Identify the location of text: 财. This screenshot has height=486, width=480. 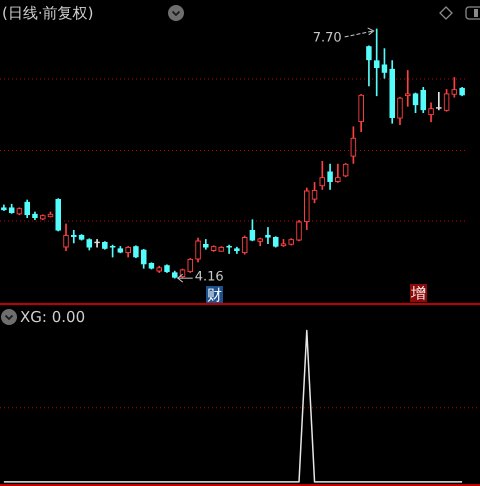
(214, 295).